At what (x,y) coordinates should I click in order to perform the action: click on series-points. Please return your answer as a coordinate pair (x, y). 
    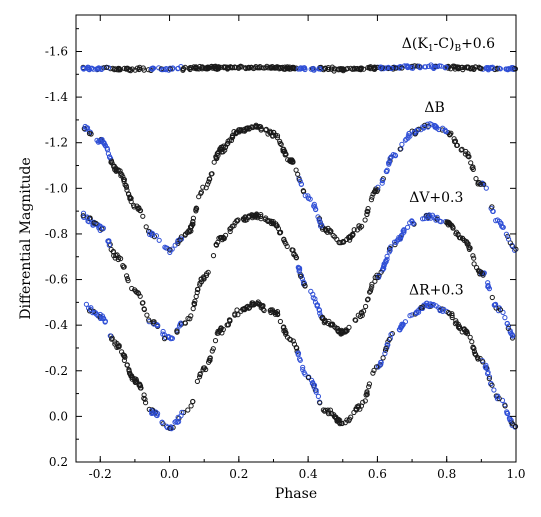
    Looking at the image, I should click on (299, 68).